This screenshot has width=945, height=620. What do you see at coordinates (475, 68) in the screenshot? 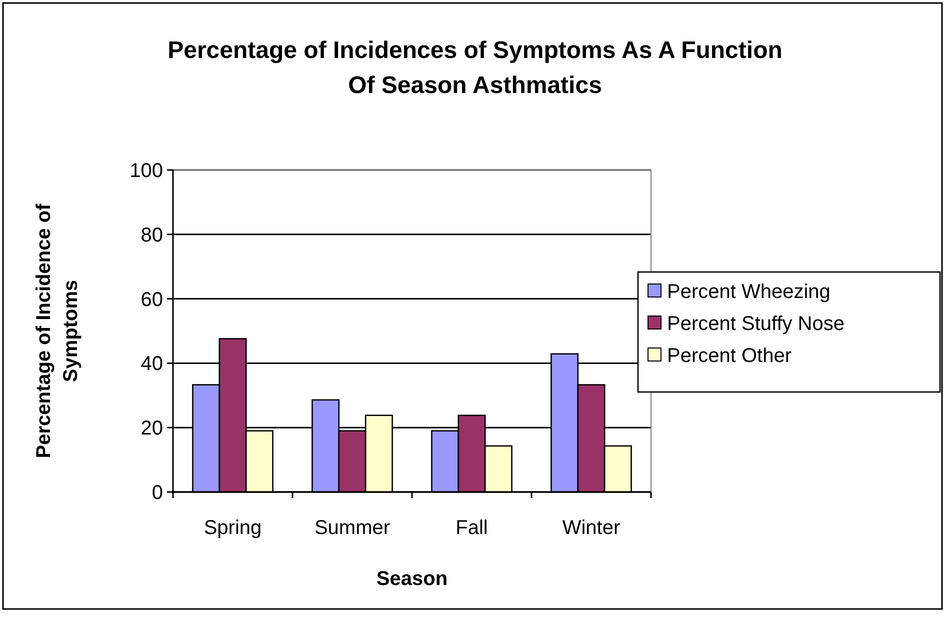
I see `chart-title: Percentage of Incidences of Symptoms As A Function Of Season Asthmatics` at bounding box center [475, 68].